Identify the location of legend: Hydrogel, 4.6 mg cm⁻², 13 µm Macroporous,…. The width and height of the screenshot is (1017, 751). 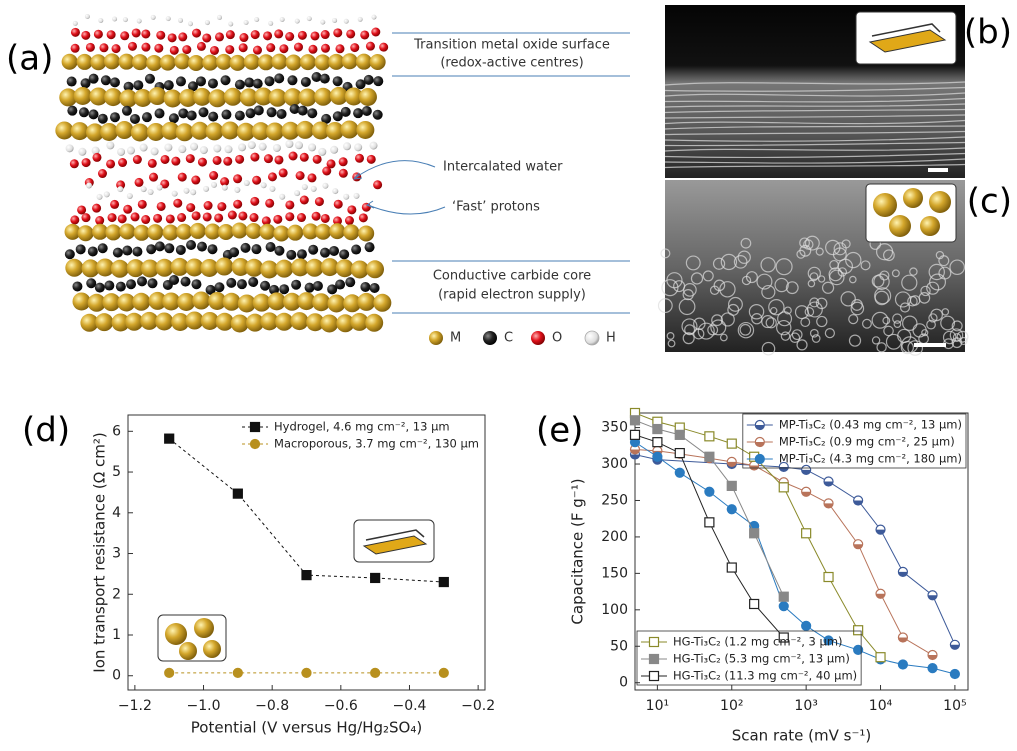
(360, 435).